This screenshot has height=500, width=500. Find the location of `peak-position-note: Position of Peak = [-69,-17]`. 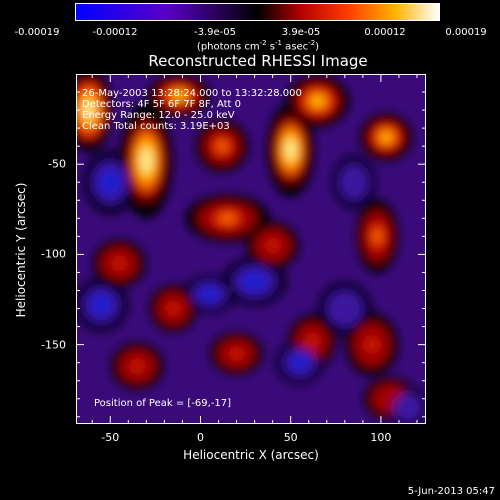

peak-position-note: Position of Peak = [-69,-17] is located at coordinates (163, 403).